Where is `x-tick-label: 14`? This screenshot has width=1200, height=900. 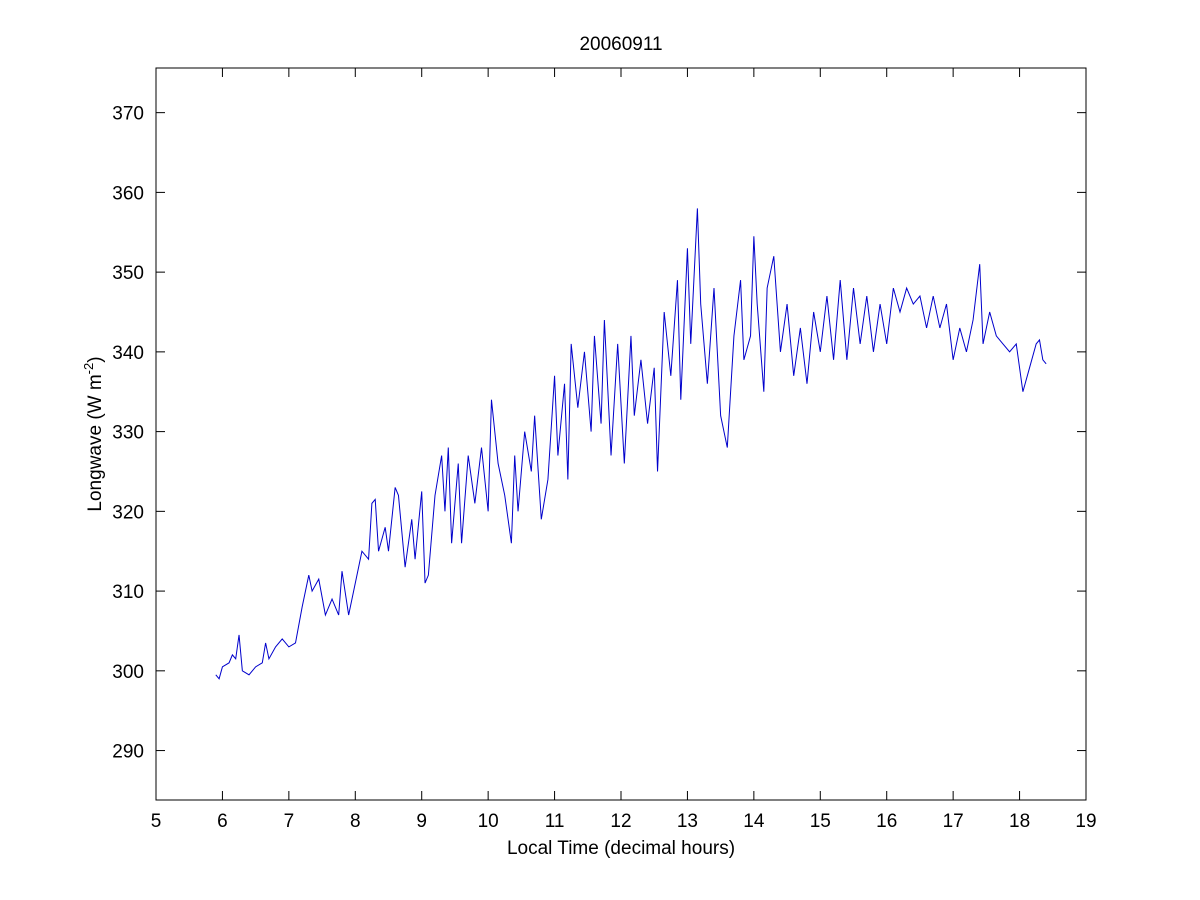
x-tick-label: 14 is located at coordinates (754, 821).